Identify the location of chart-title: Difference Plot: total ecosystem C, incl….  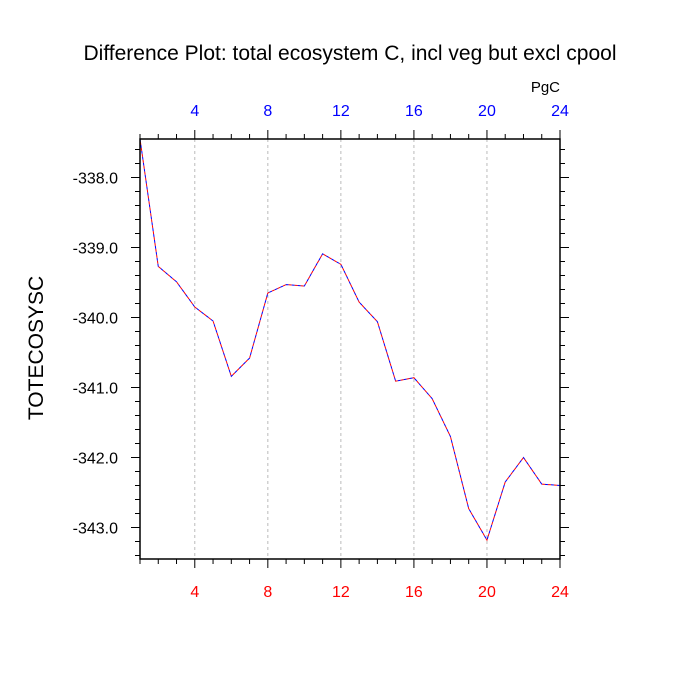
(350, 53).